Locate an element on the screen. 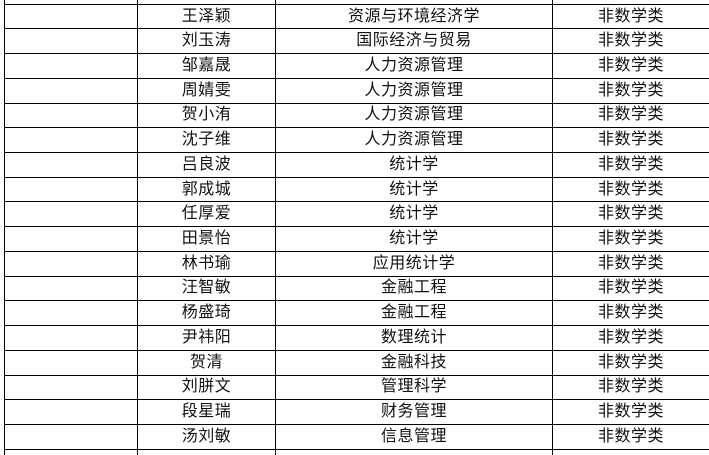 The width and height of the screenshot is (709, 455). cell-student-name: 邹嘉晟 is located at coordinates (207, 66).